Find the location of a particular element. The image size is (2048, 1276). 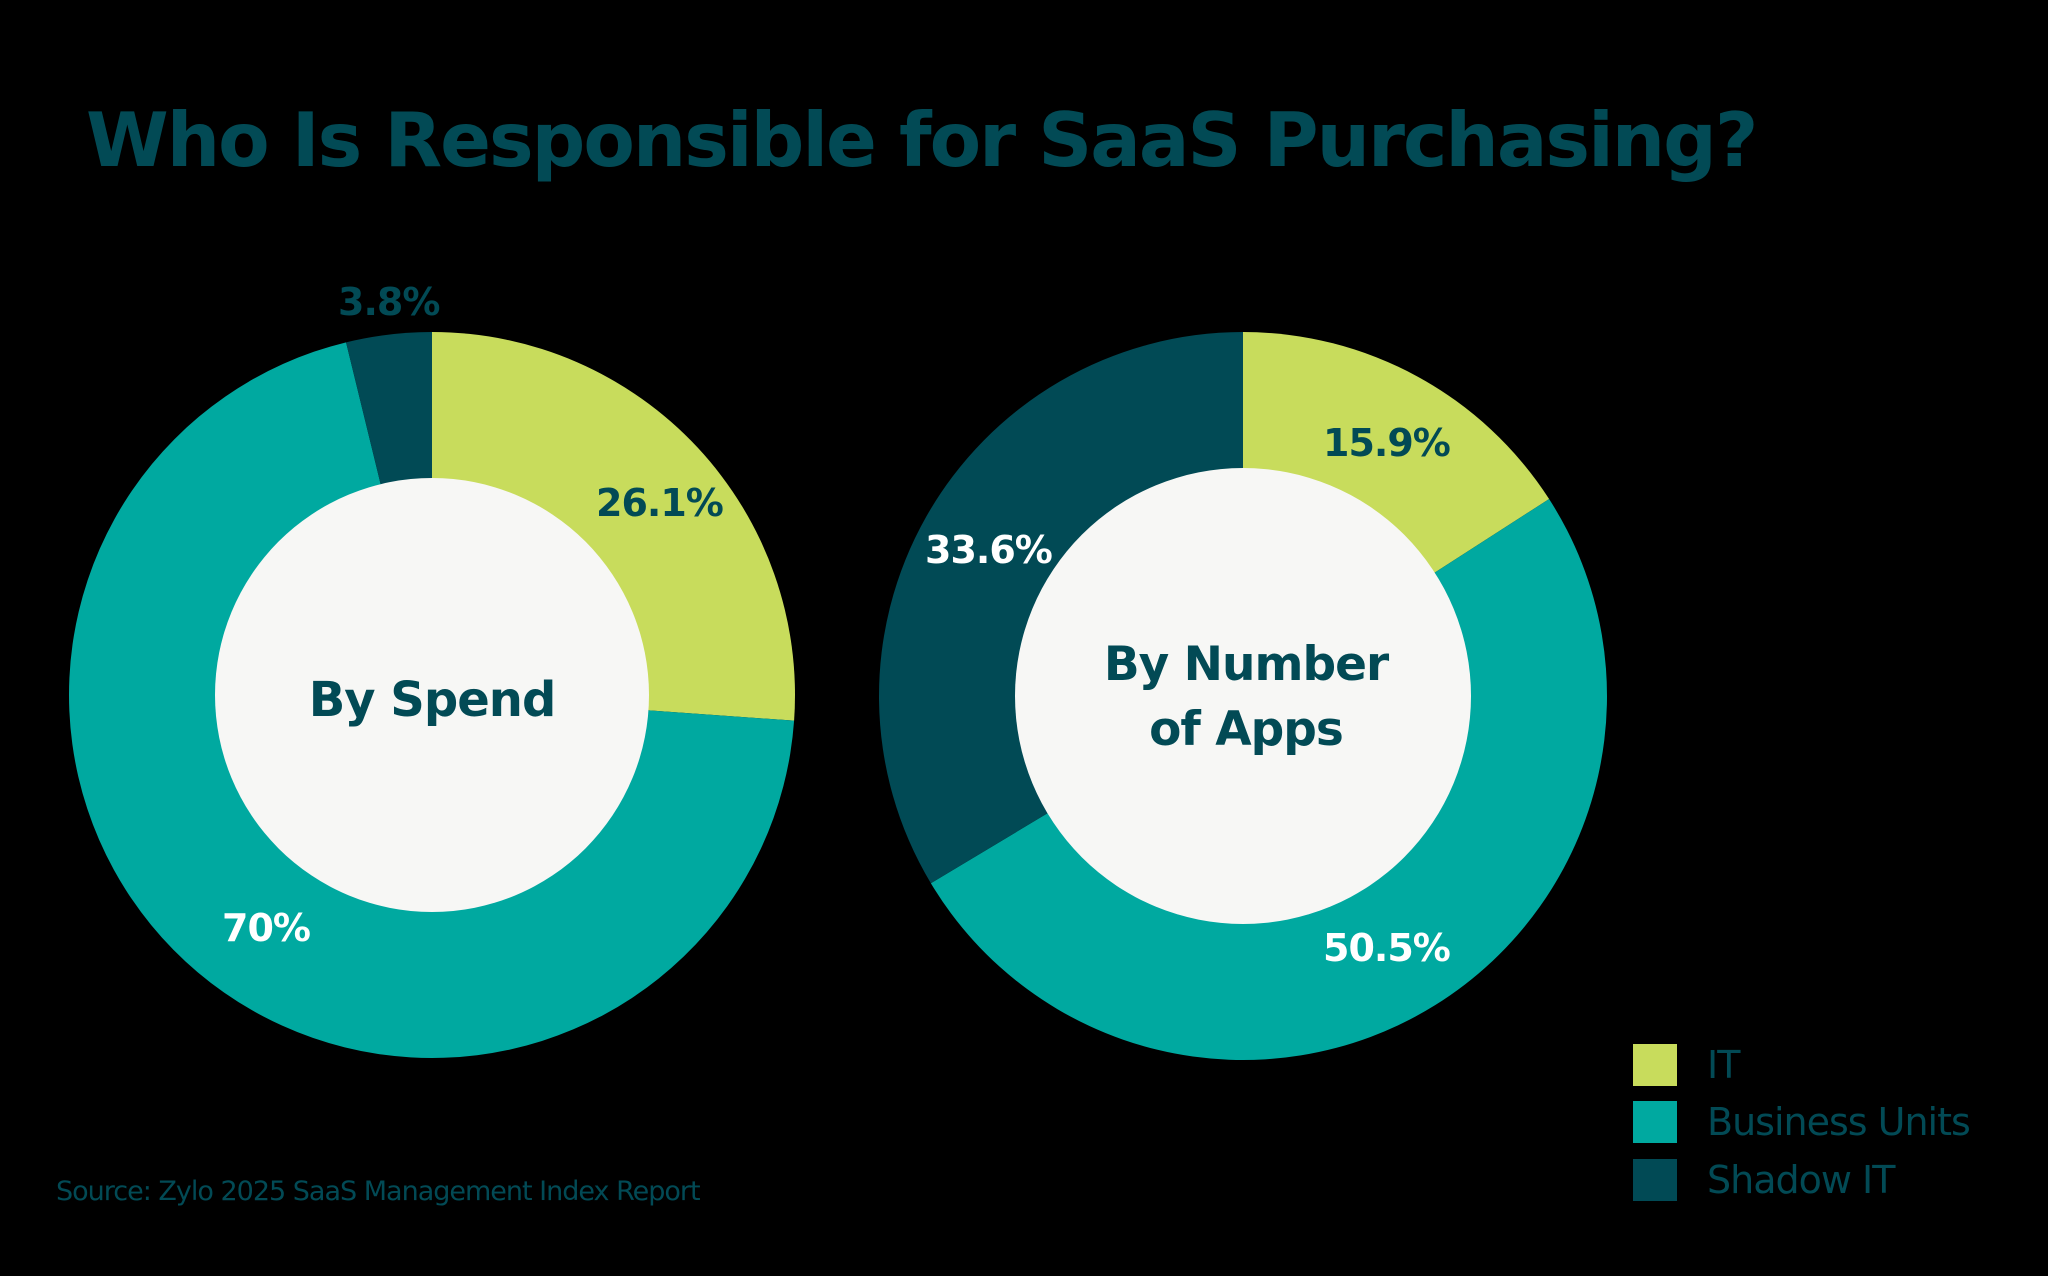

slice-label-shadow-it-spend: 3.8% is located at coordinates (389, 302).